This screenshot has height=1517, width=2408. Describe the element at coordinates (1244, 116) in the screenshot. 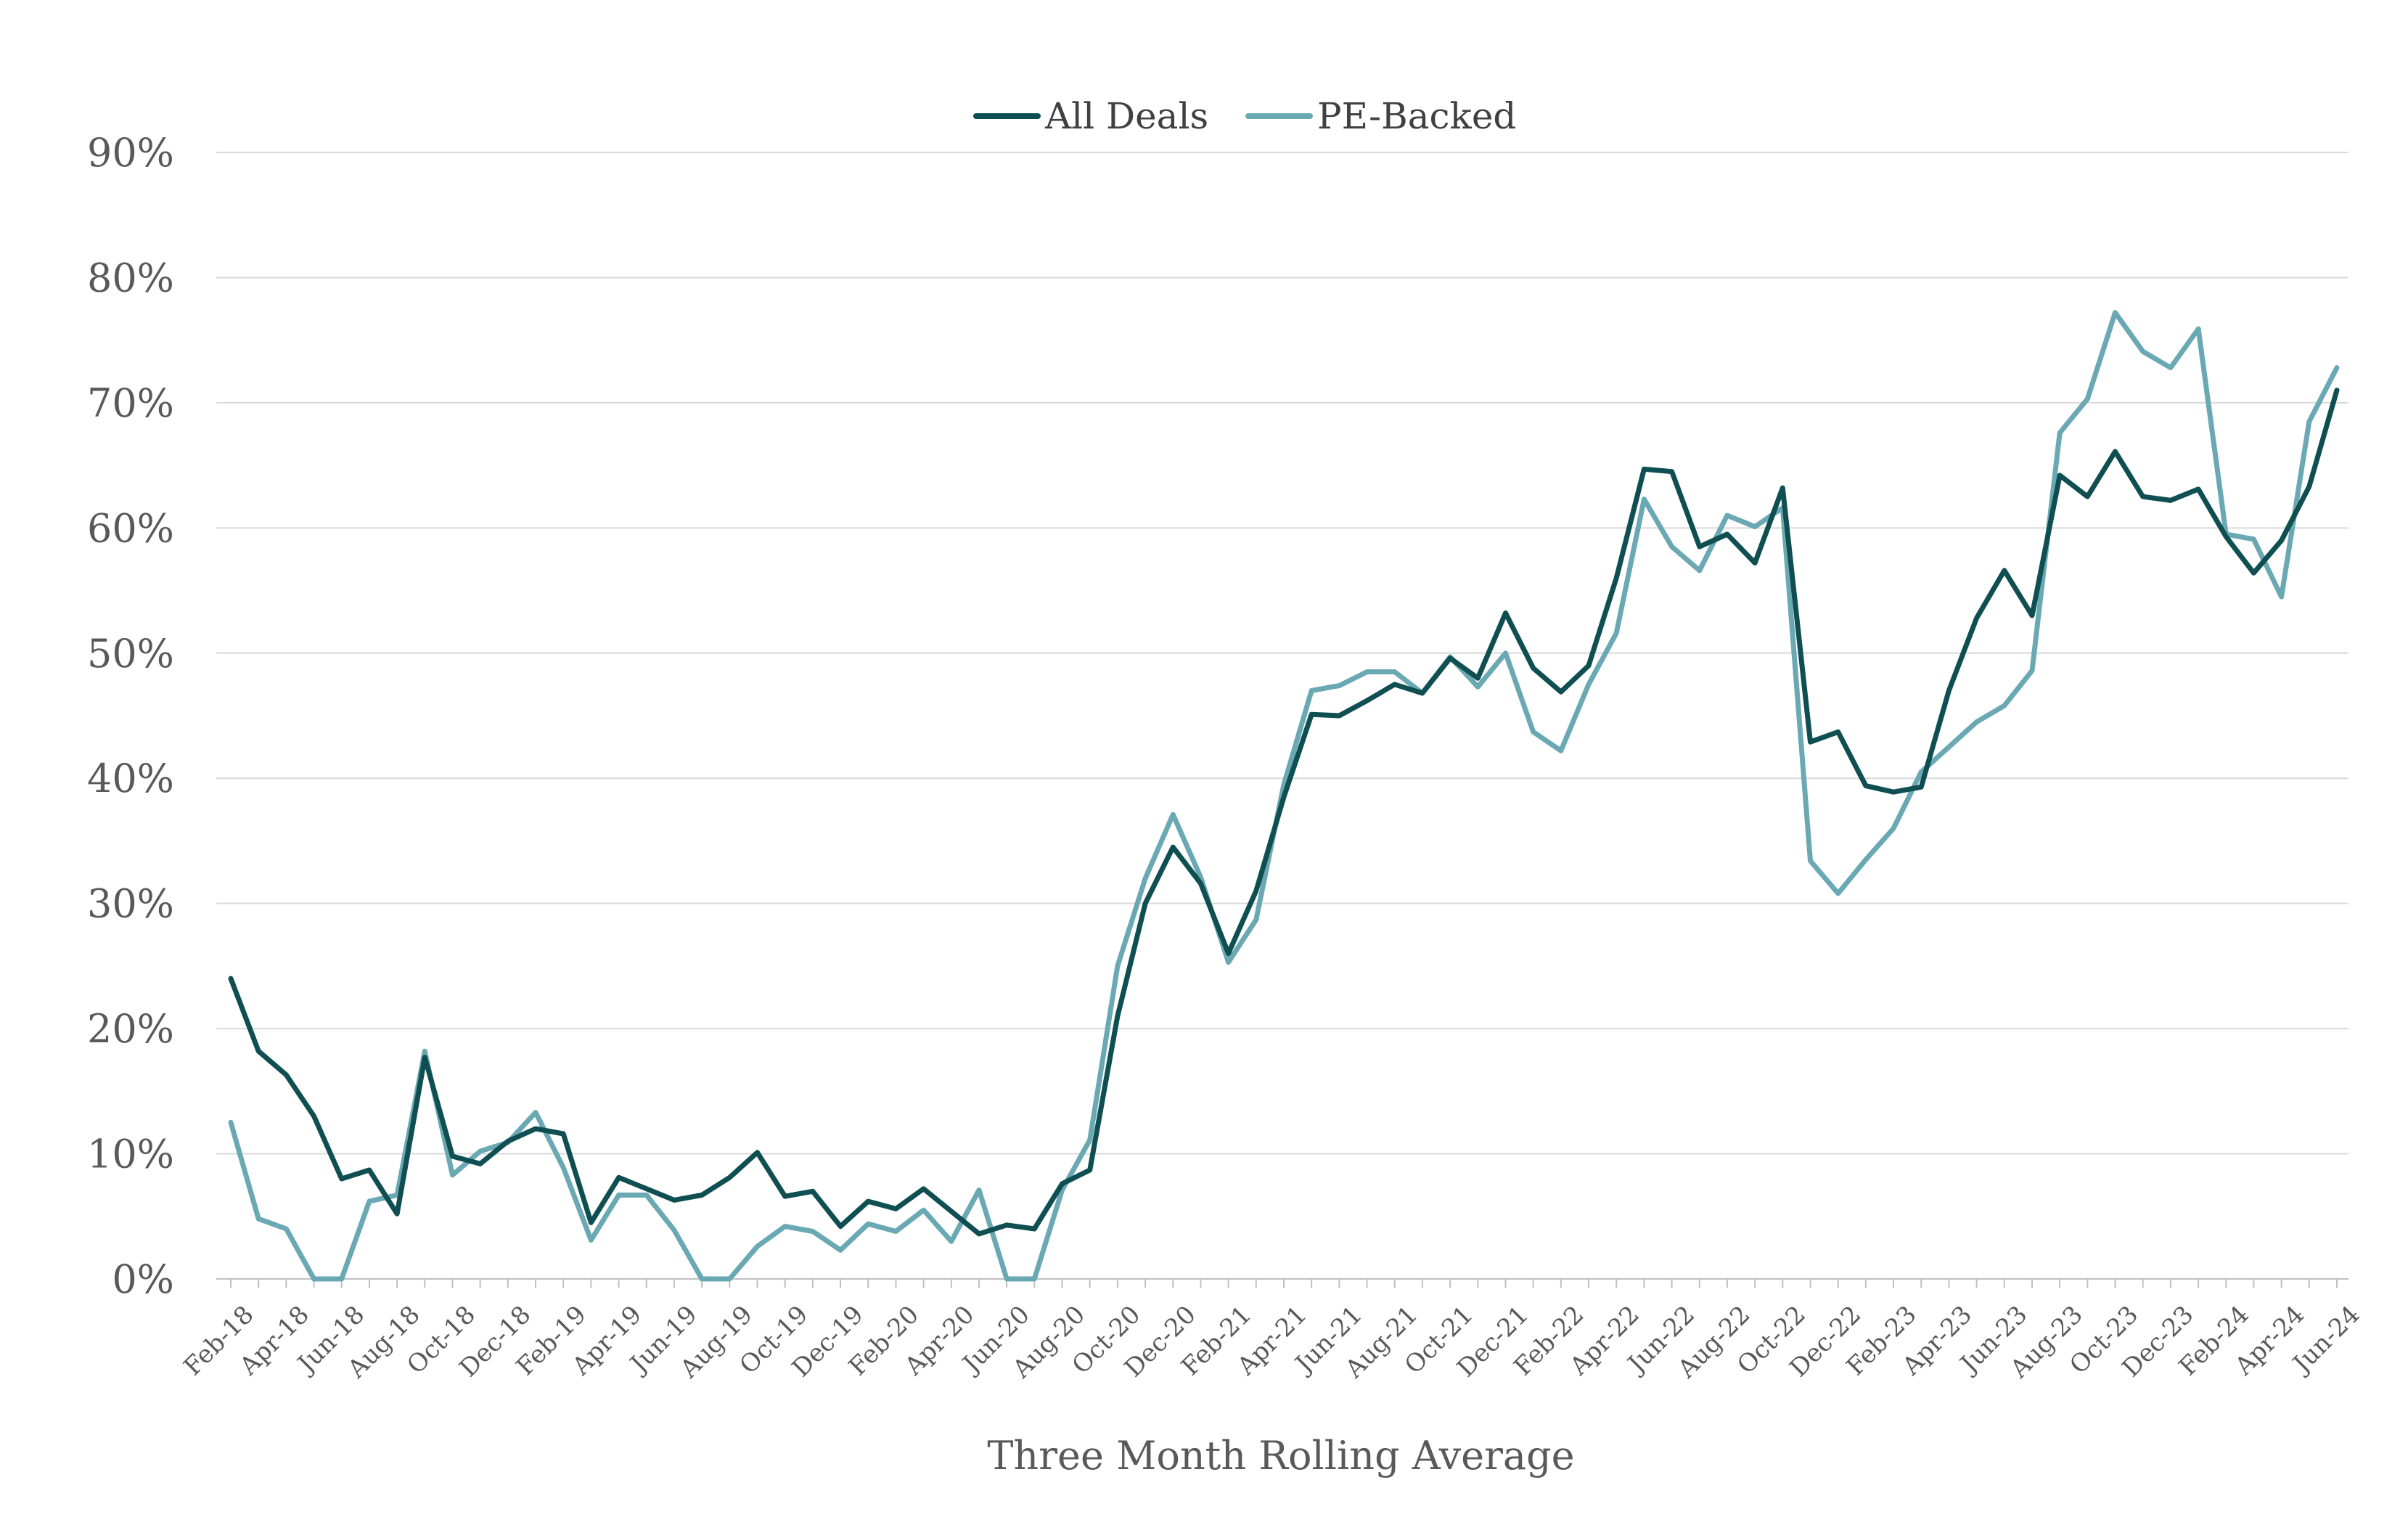

I see `legend: All Deals PE-Backed` at that location.